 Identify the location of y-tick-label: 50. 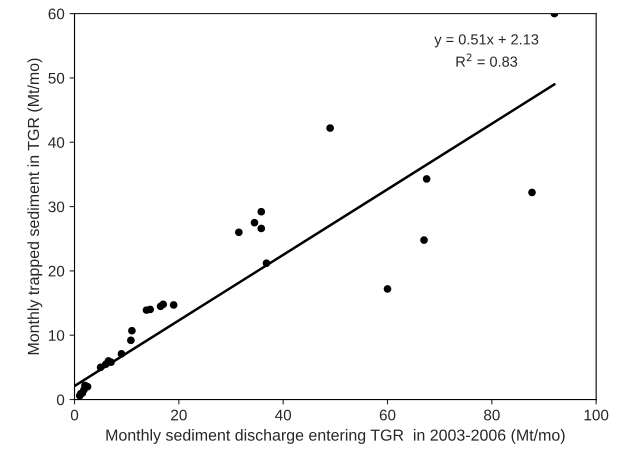
(56, 78).